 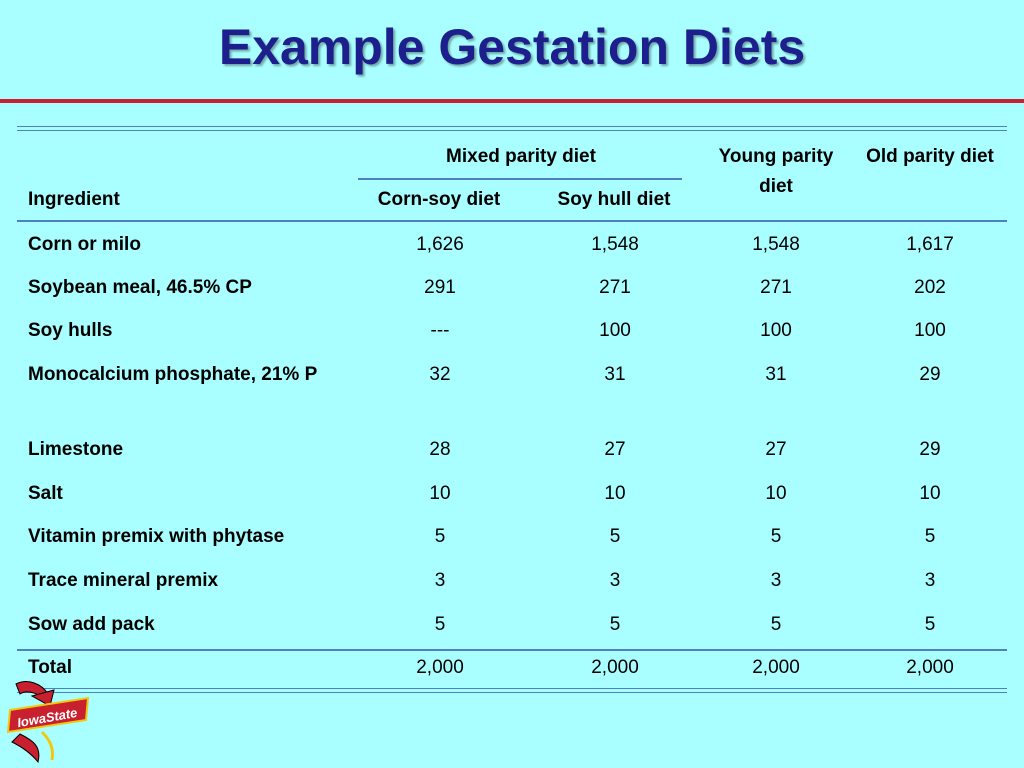 I want to click on table-cell: 202, so click(x=930, y=287).